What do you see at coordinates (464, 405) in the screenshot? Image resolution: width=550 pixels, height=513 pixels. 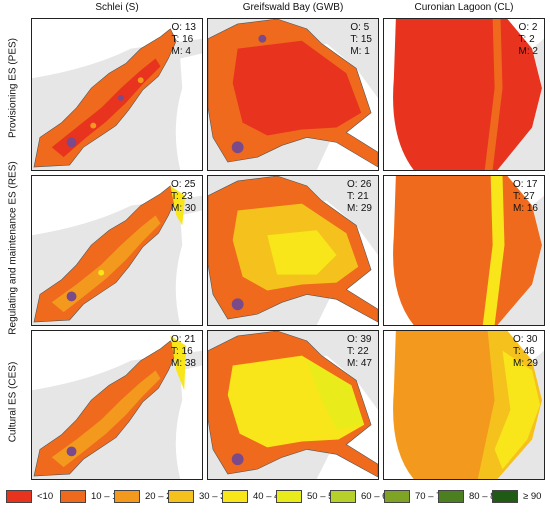 I see `map-panel-curonian-ces: O: 30 T: 46 M: 29` at bounding box center [464, 405].